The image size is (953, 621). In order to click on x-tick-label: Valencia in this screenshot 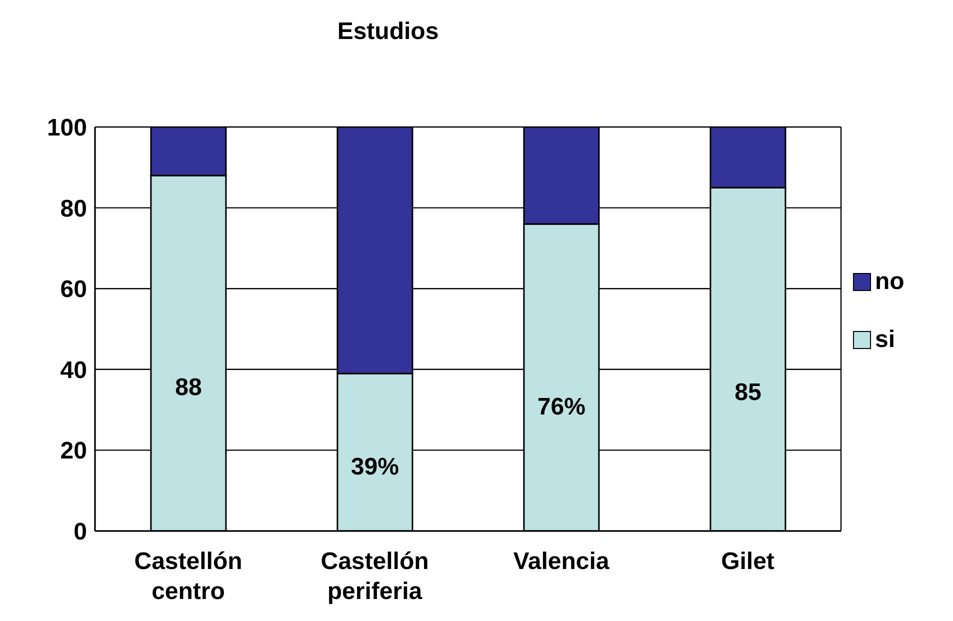, I will do `click(561, 561)`.